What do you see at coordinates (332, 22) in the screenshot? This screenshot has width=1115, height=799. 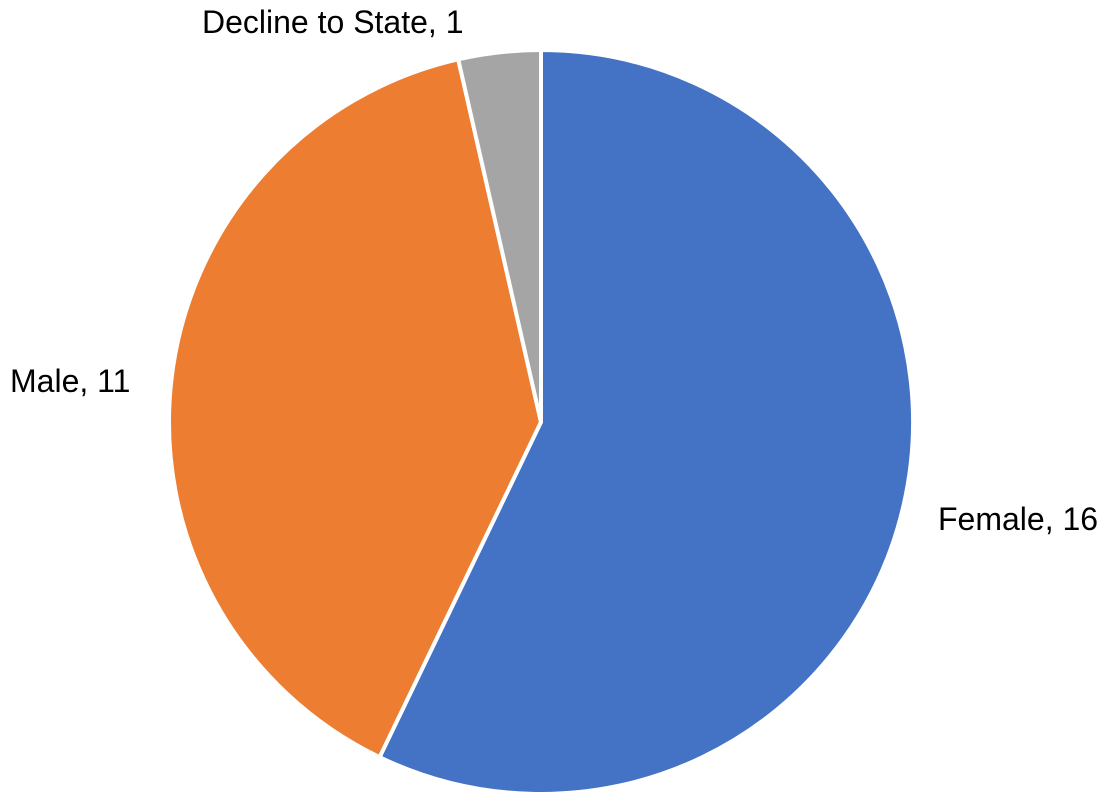 I see `pie-label-decline-to-state: Decline to State, 1` at bounding box center [332, 22].